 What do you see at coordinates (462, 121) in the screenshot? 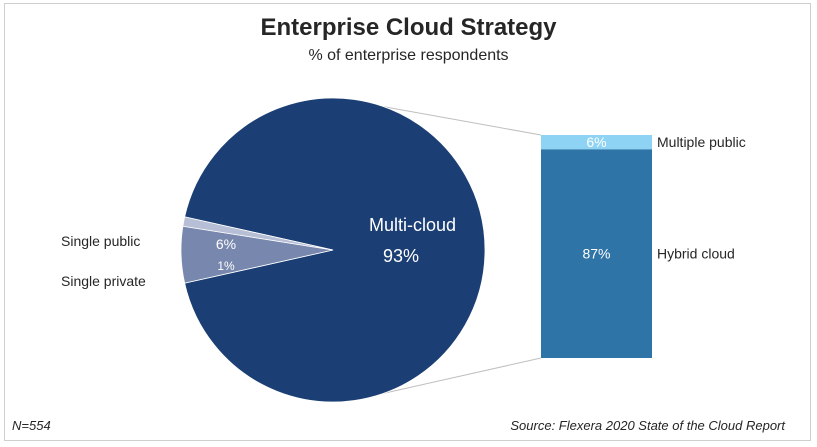
I see `connector-line-top` at bounding box center [462, 121].